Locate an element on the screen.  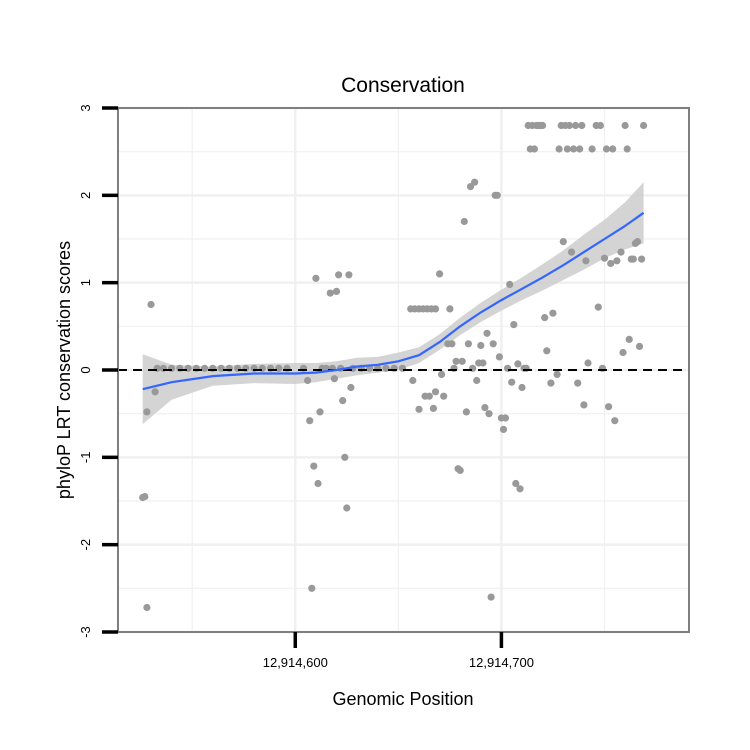
y-tick-label-4: 1 is located at coordinates (85, 282).